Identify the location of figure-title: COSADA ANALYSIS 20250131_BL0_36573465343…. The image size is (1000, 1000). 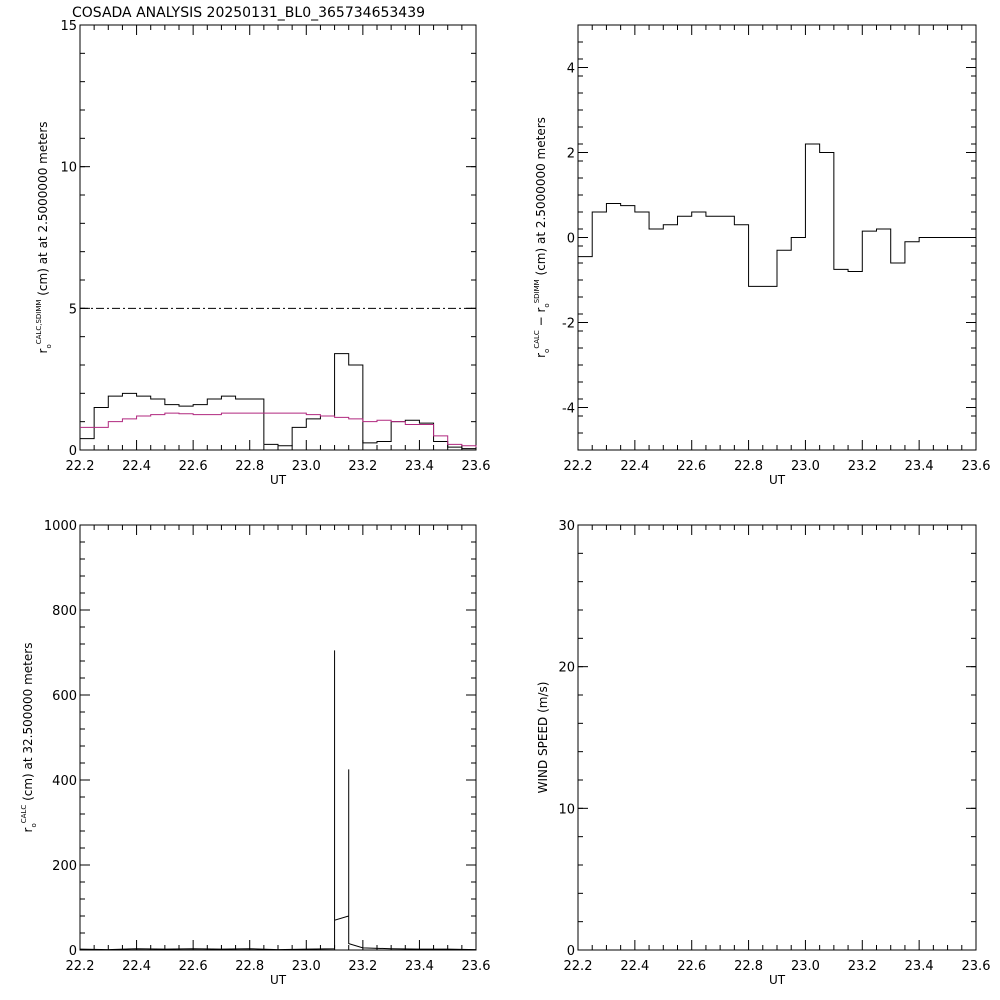
(248, 13).